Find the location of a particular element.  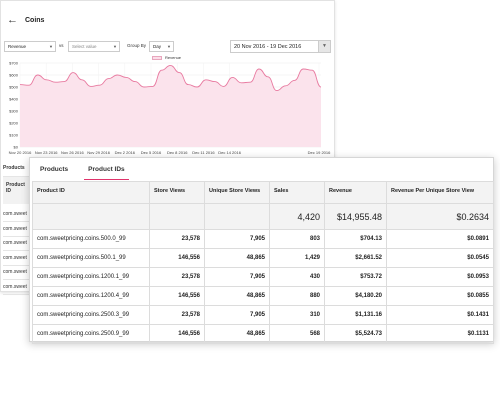

product-id-cell: com.sweetpricing.coins.500.0_99 is located at coordinates (91, 239).